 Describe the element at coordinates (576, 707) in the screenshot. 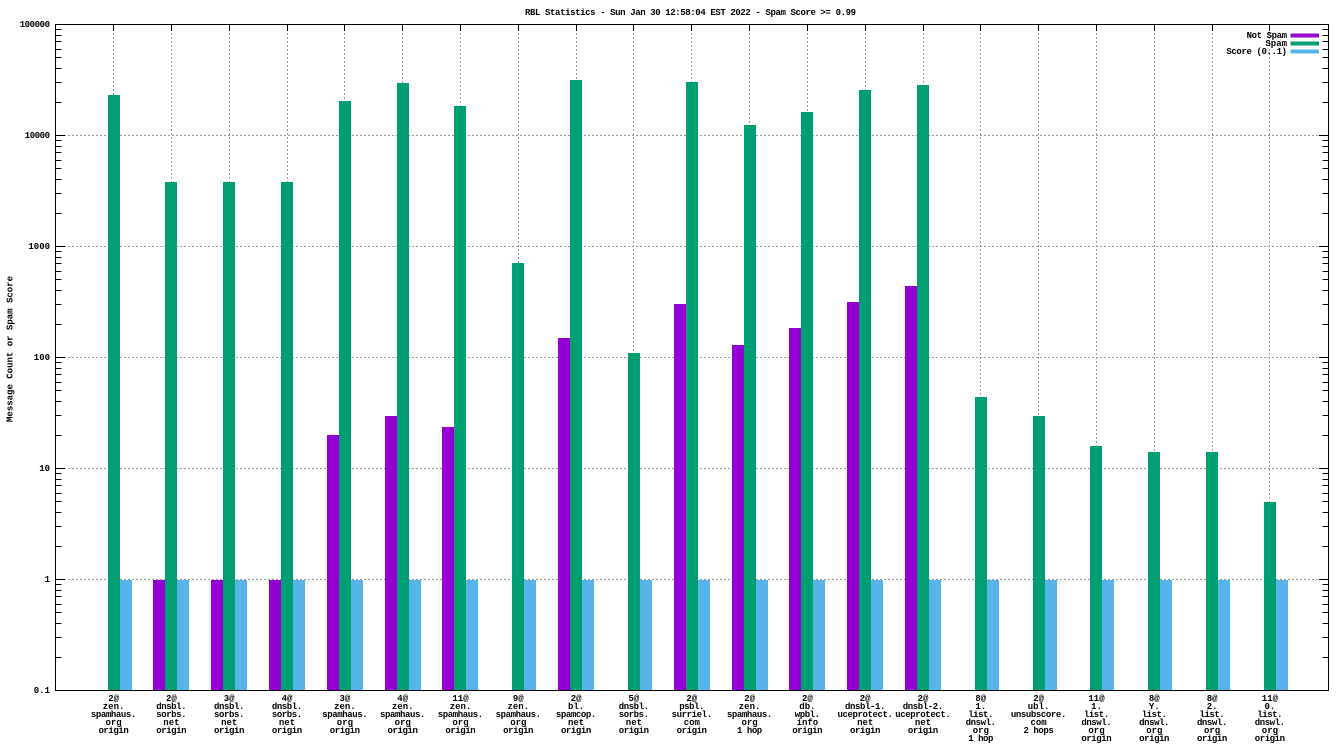

I see `svg-text: bl.` at that location.